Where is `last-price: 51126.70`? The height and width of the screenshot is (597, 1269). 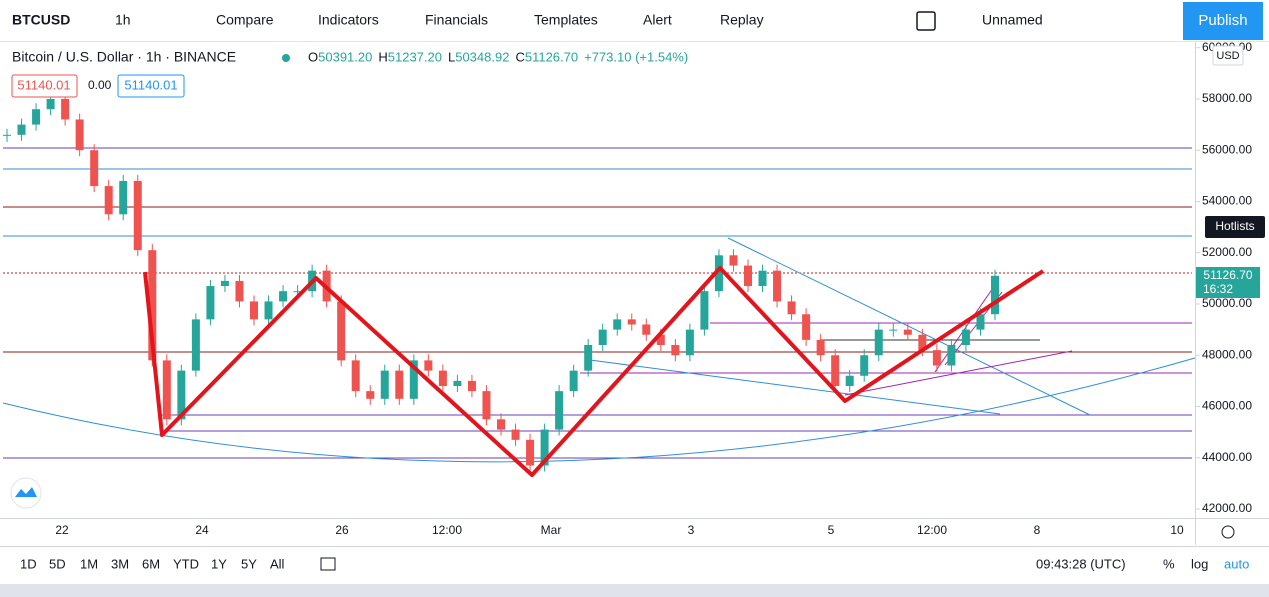
last-price: 51126.70 is located at coordinates (1227, 275).